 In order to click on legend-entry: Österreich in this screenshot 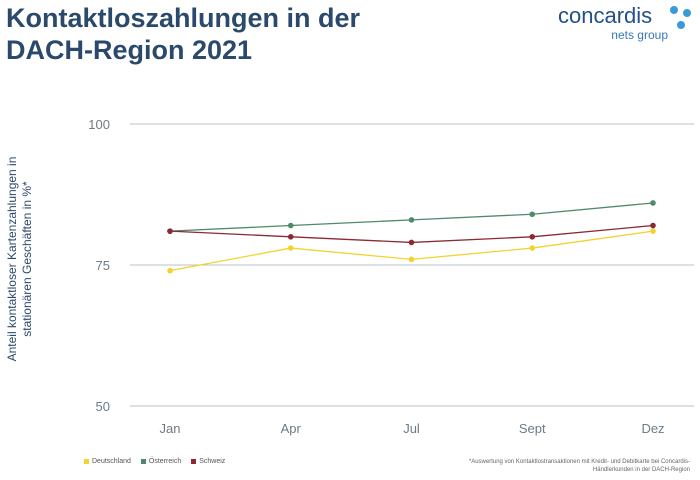, I will do `click(161, 461)`.